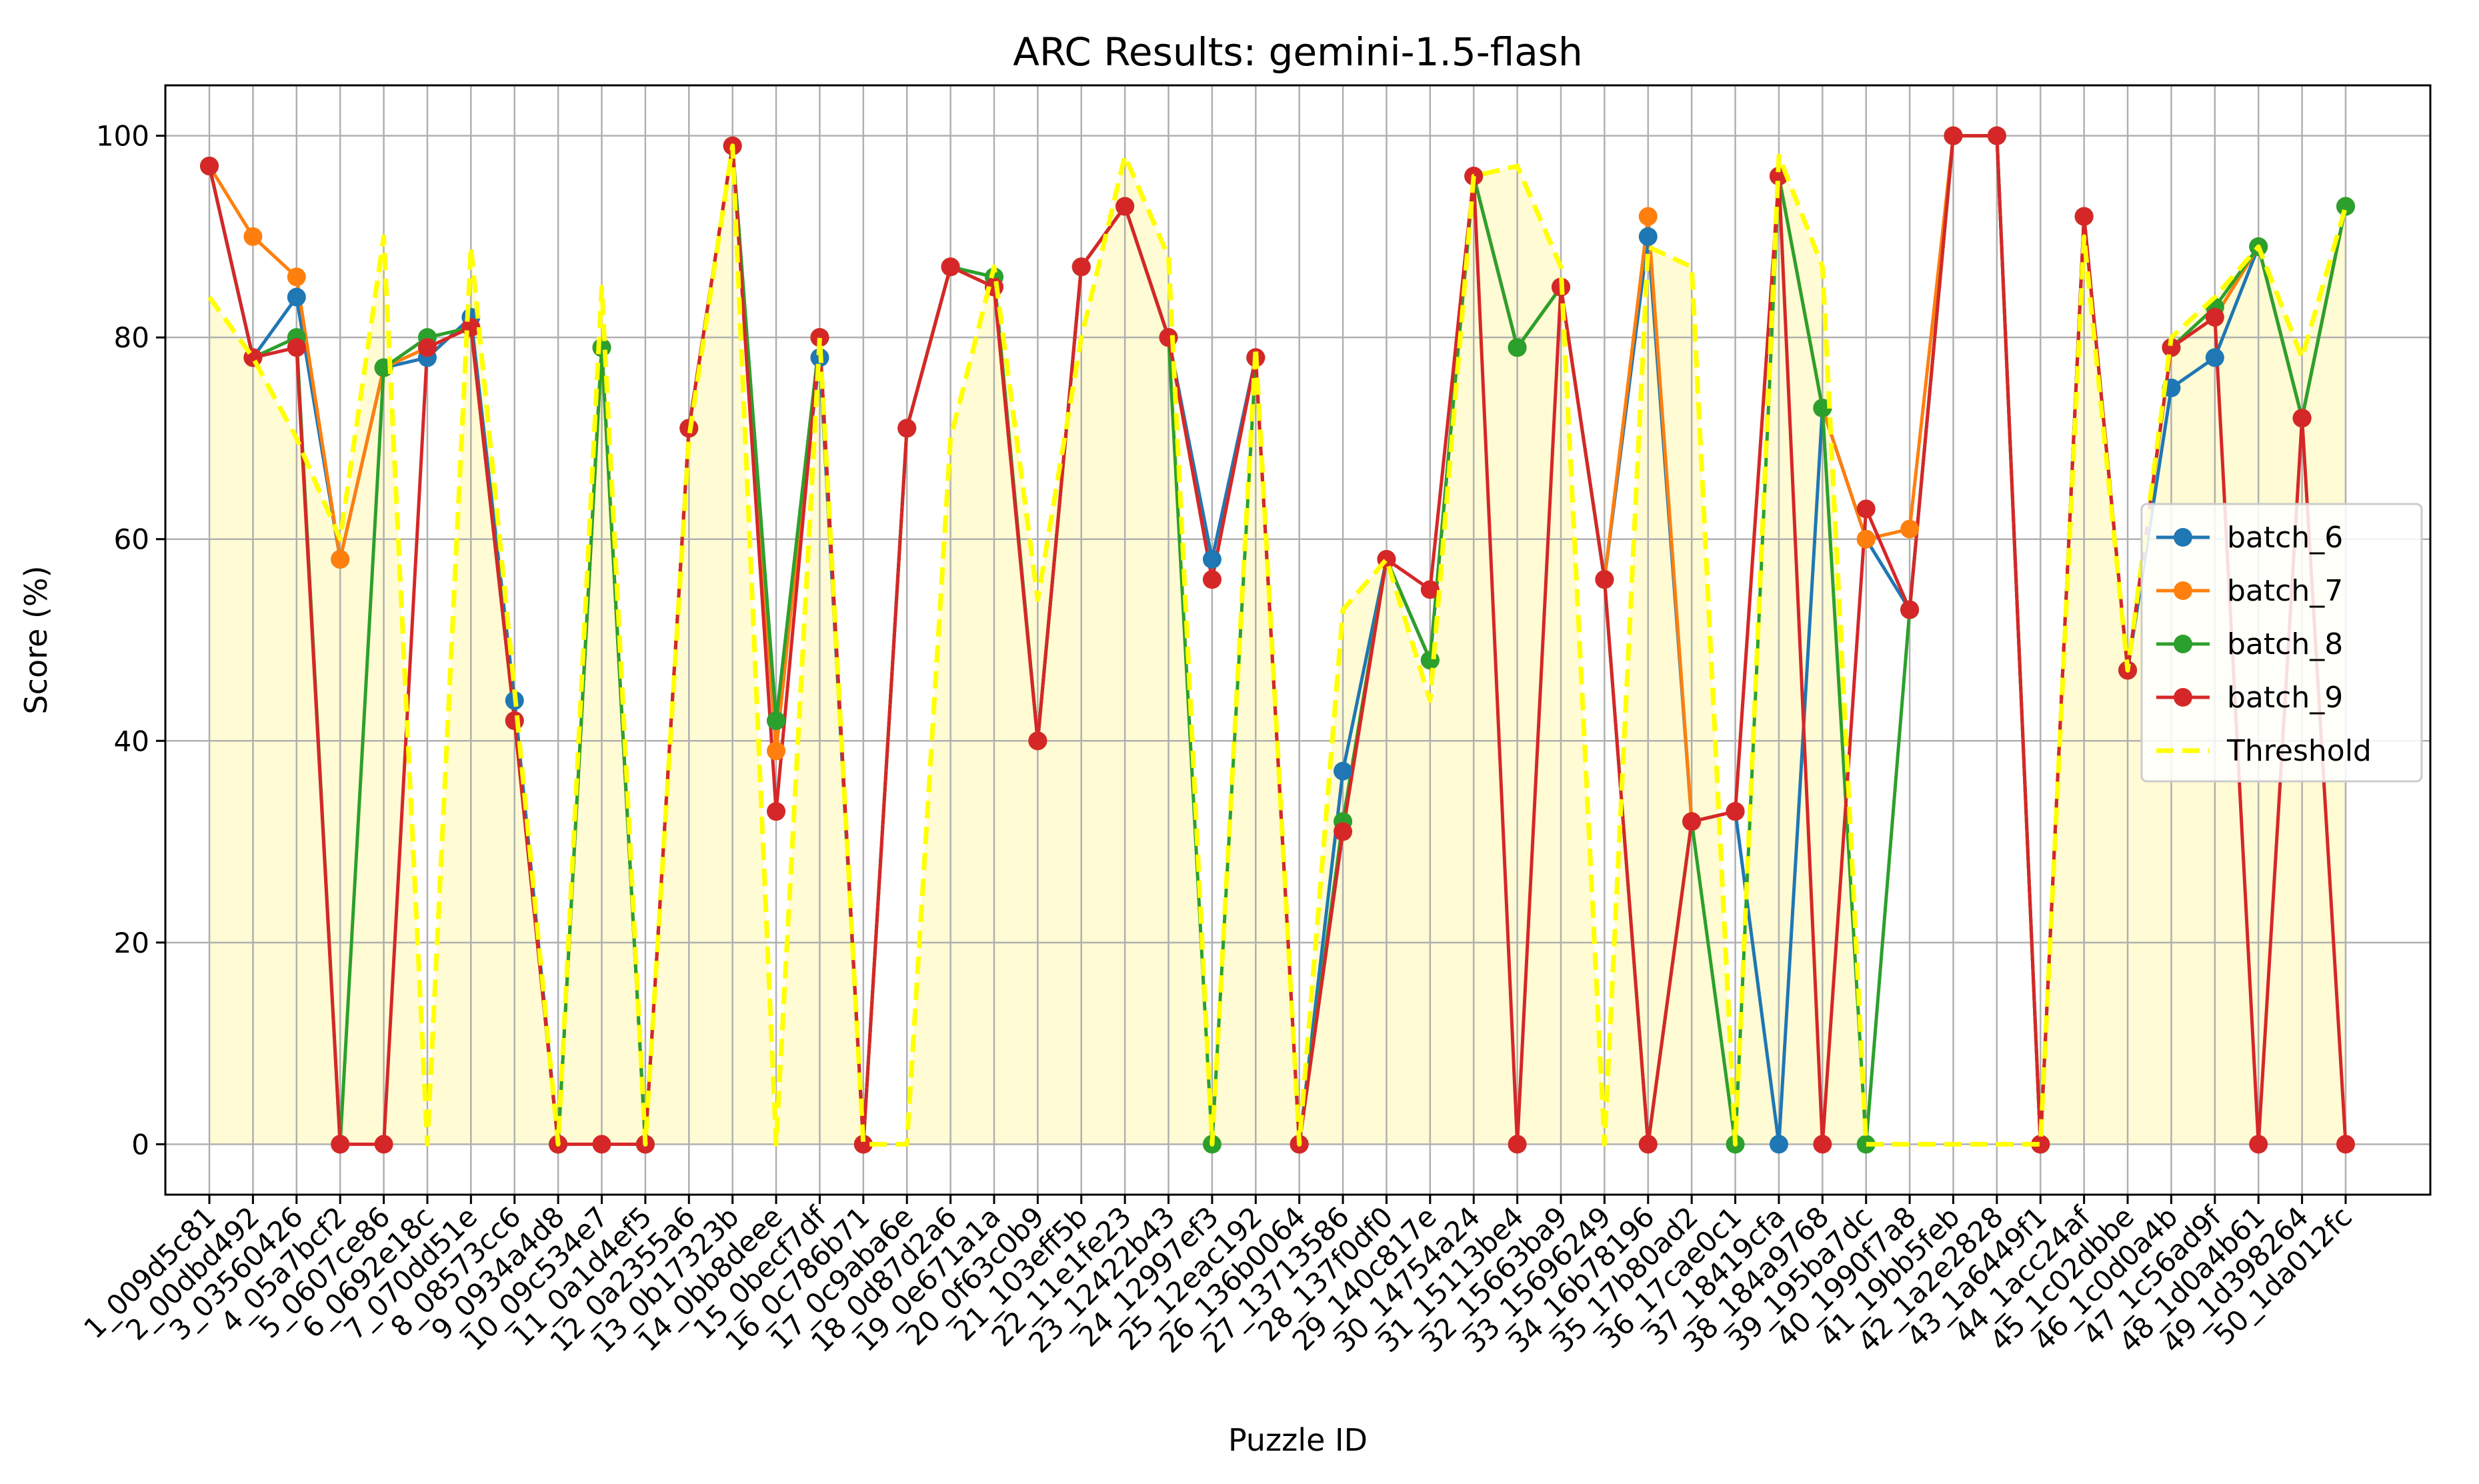  What do you see at coordinates (122, 136) in the screenshot?
I see `y-tick-label: 100` at bounding box center [122, 136].